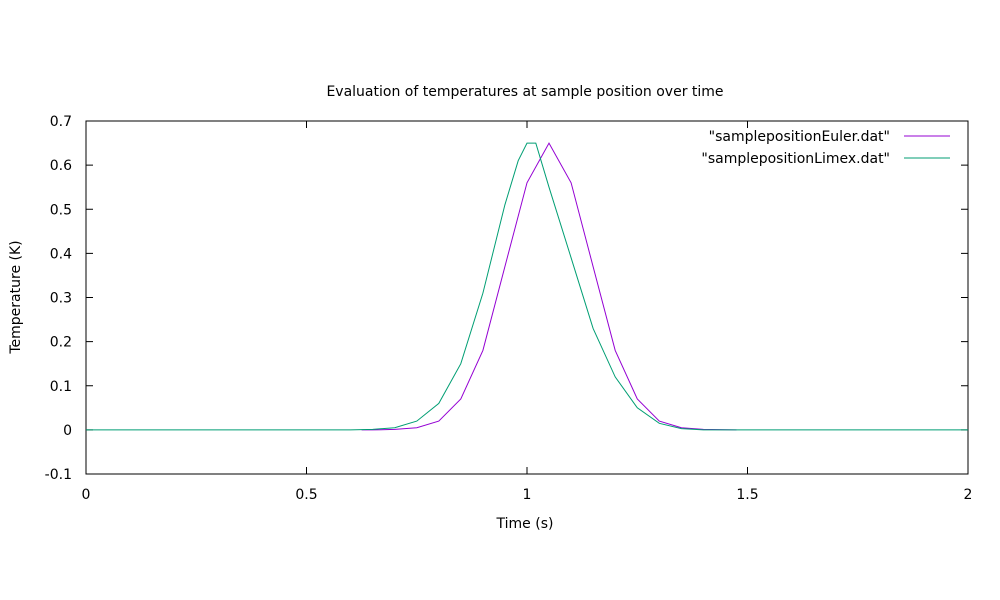 Image resolution: width=1000 pixels, height=600 pixels. What do you see at coordinates (525, 524) in the screenshot?
I see `x-axis-label: Time (s)` at bounding box center [525, 524].